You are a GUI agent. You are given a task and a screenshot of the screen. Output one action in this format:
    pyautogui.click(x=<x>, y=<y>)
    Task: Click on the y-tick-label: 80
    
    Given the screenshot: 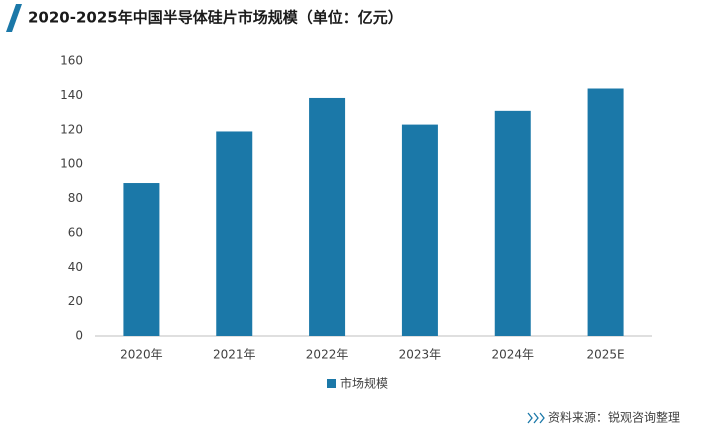 What is the action you would take?
    pyautogui.click(x=75, y=198)
    